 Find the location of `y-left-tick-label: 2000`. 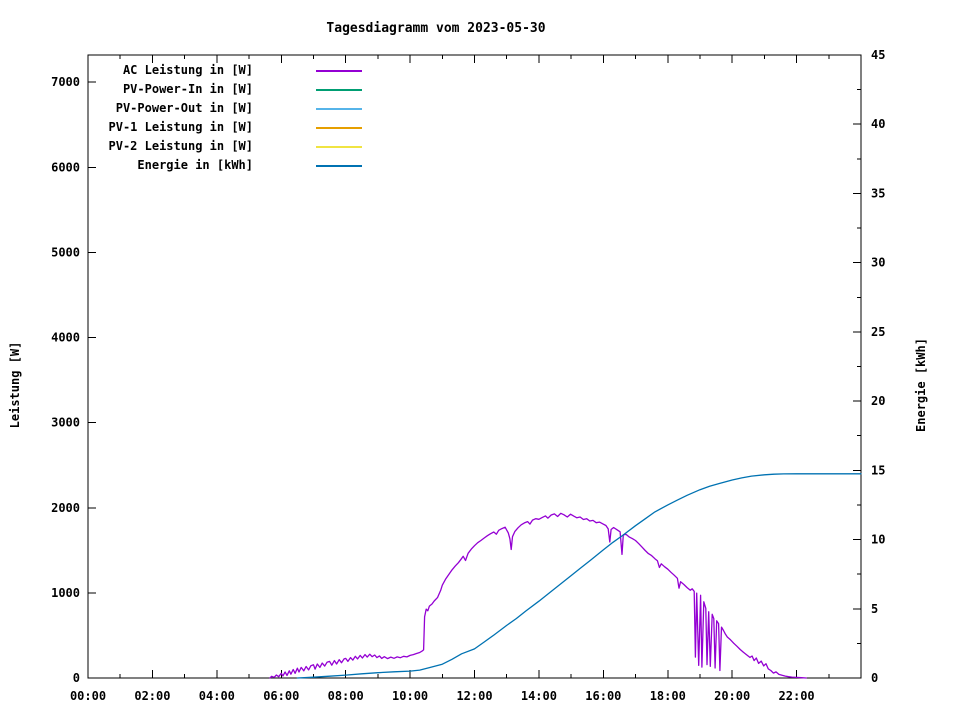

y-left-tick-label: 2000 is located at coordinates (65, 508).